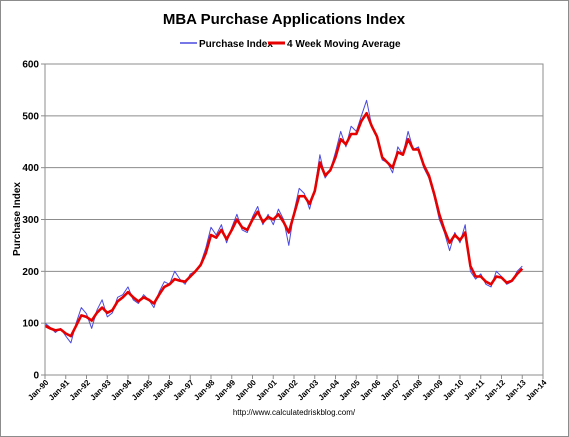  Describe the element at coordinates (225, 390) in the screenshot. I see `x-tick-label-Jan-99: Jan-99` at that location.